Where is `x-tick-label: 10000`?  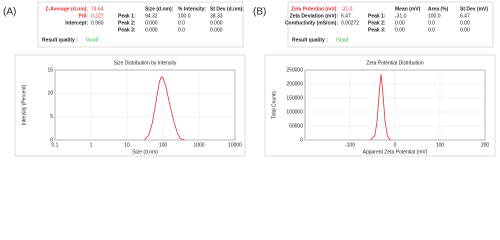 x-tick-label: 10000 is located at coordinates (235, 145).